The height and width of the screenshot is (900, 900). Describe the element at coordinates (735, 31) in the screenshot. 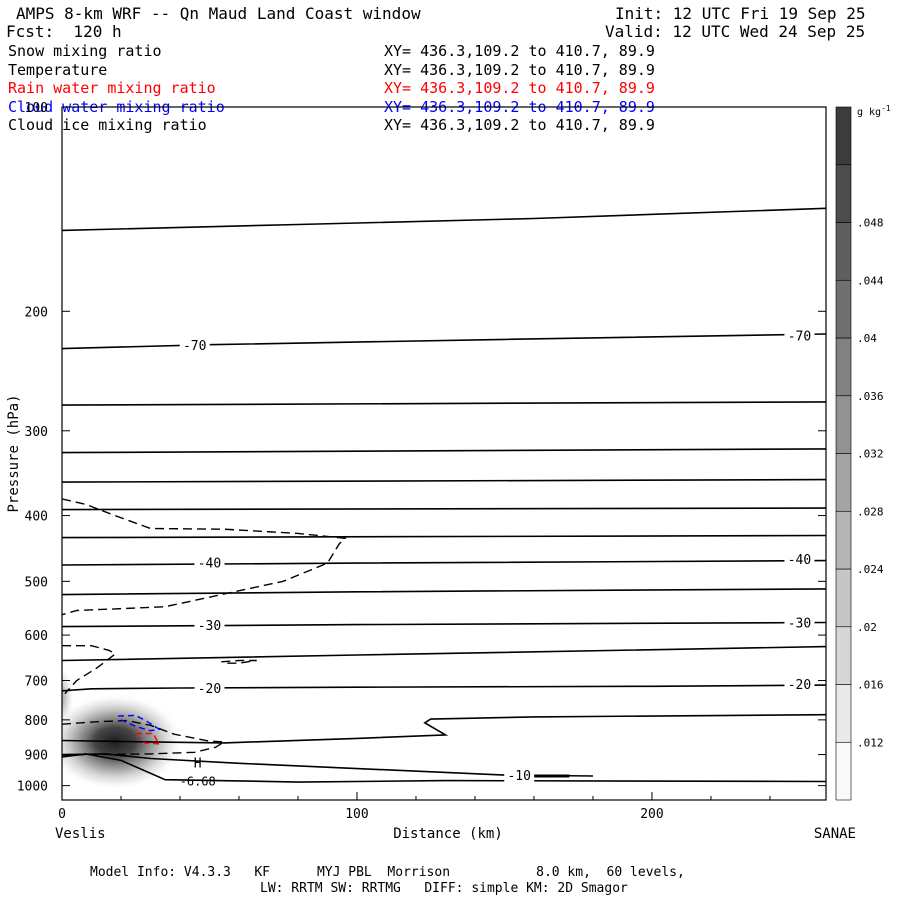

I see `valid-time: Valid: 12 UTC Wed 24 Sep 25` at that location.